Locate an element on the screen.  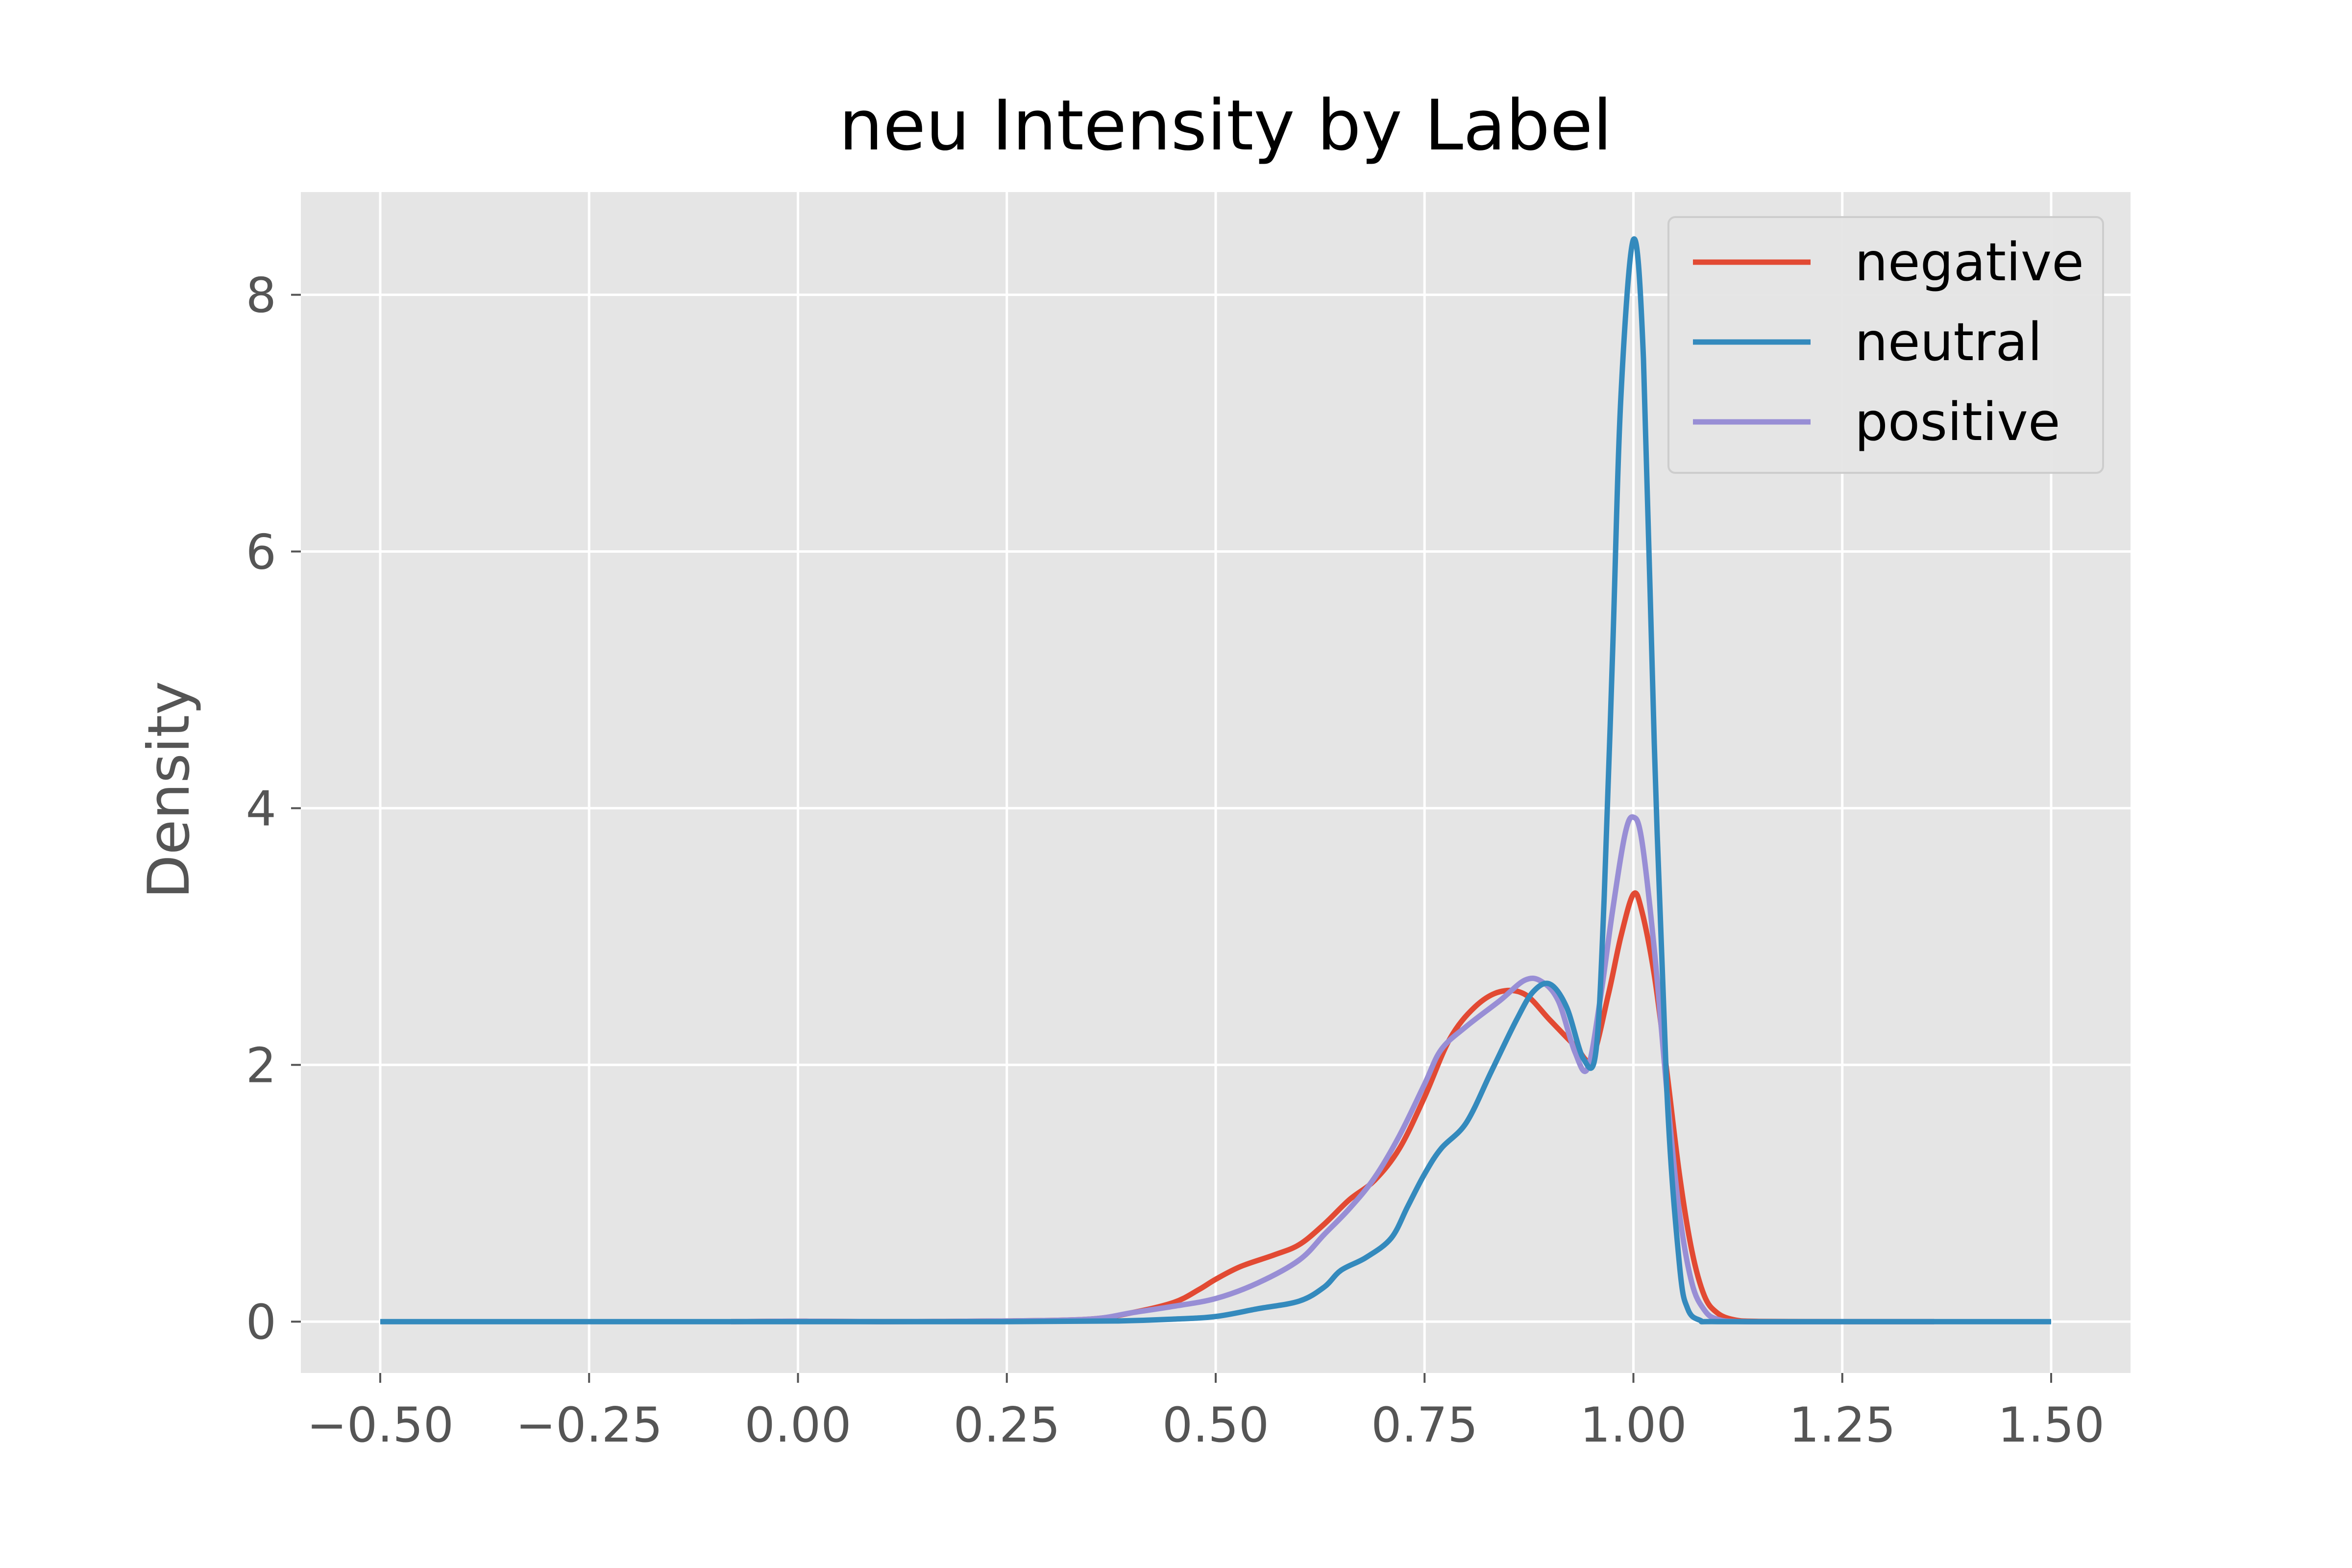
x-tick-label: 0.00 is located at coordinates (797, 1425).